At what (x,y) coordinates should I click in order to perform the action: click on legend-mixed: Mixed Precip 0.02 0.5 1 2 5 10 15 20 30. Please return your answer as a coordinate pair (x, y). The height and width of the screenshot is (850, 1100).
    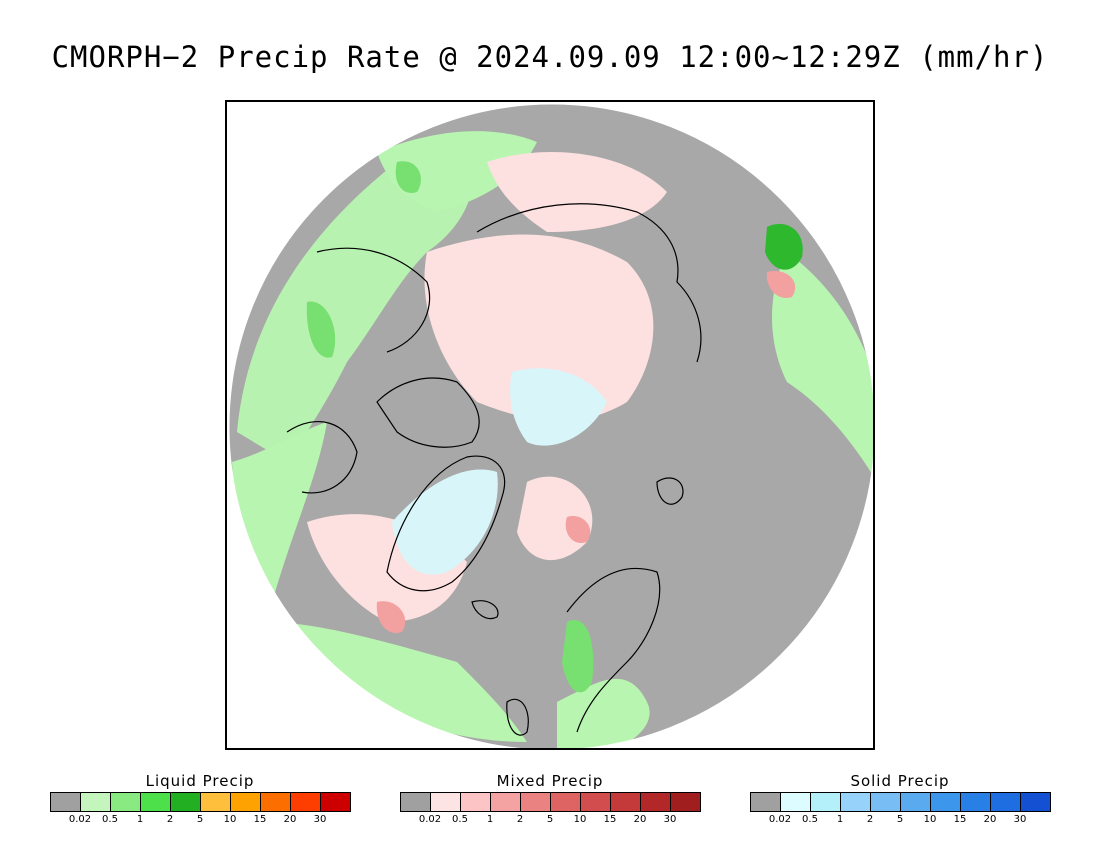
    Looking at the image, I should click on (550, 798).